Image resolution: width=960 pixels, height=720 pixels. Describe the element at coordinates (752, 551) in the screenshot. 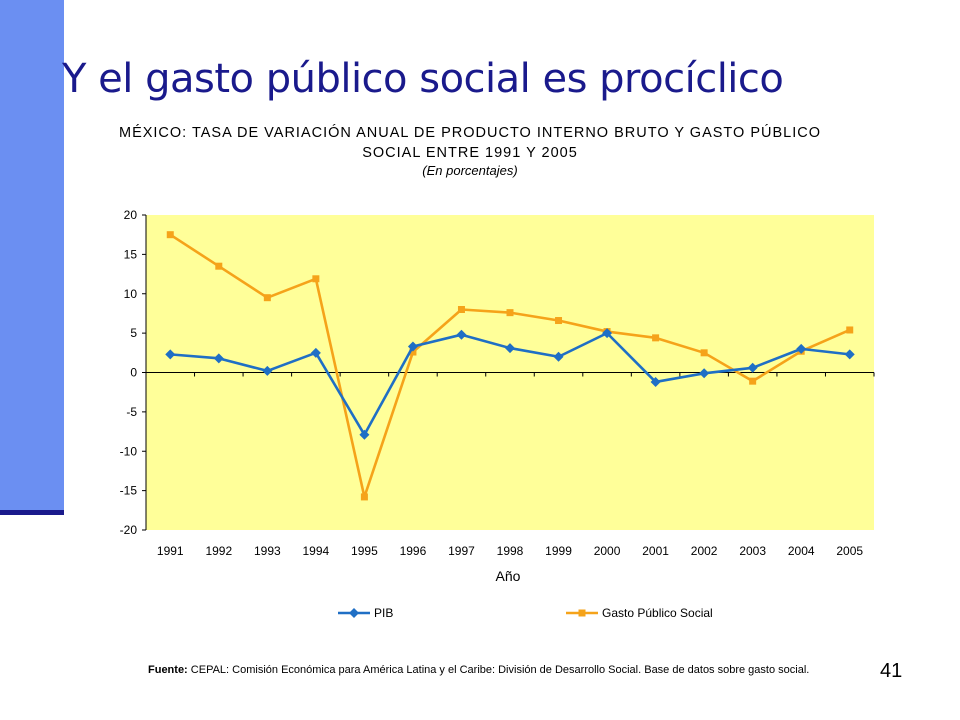

I see `x-tick-label: 2003` at that location.